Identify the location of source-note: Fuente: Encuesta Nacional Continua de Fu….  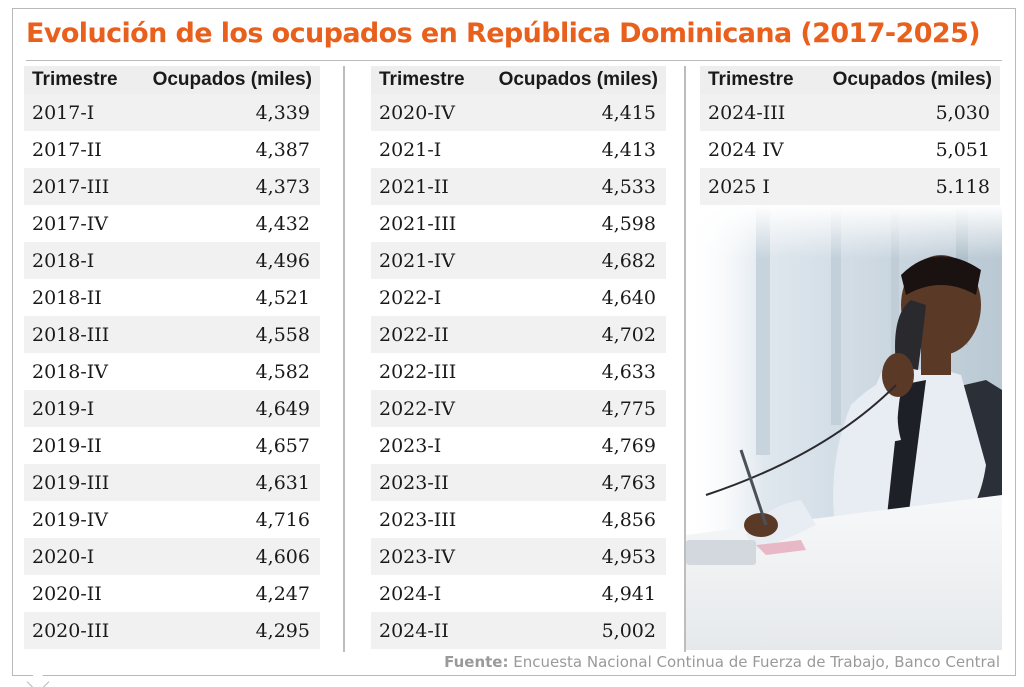
(698, 662).